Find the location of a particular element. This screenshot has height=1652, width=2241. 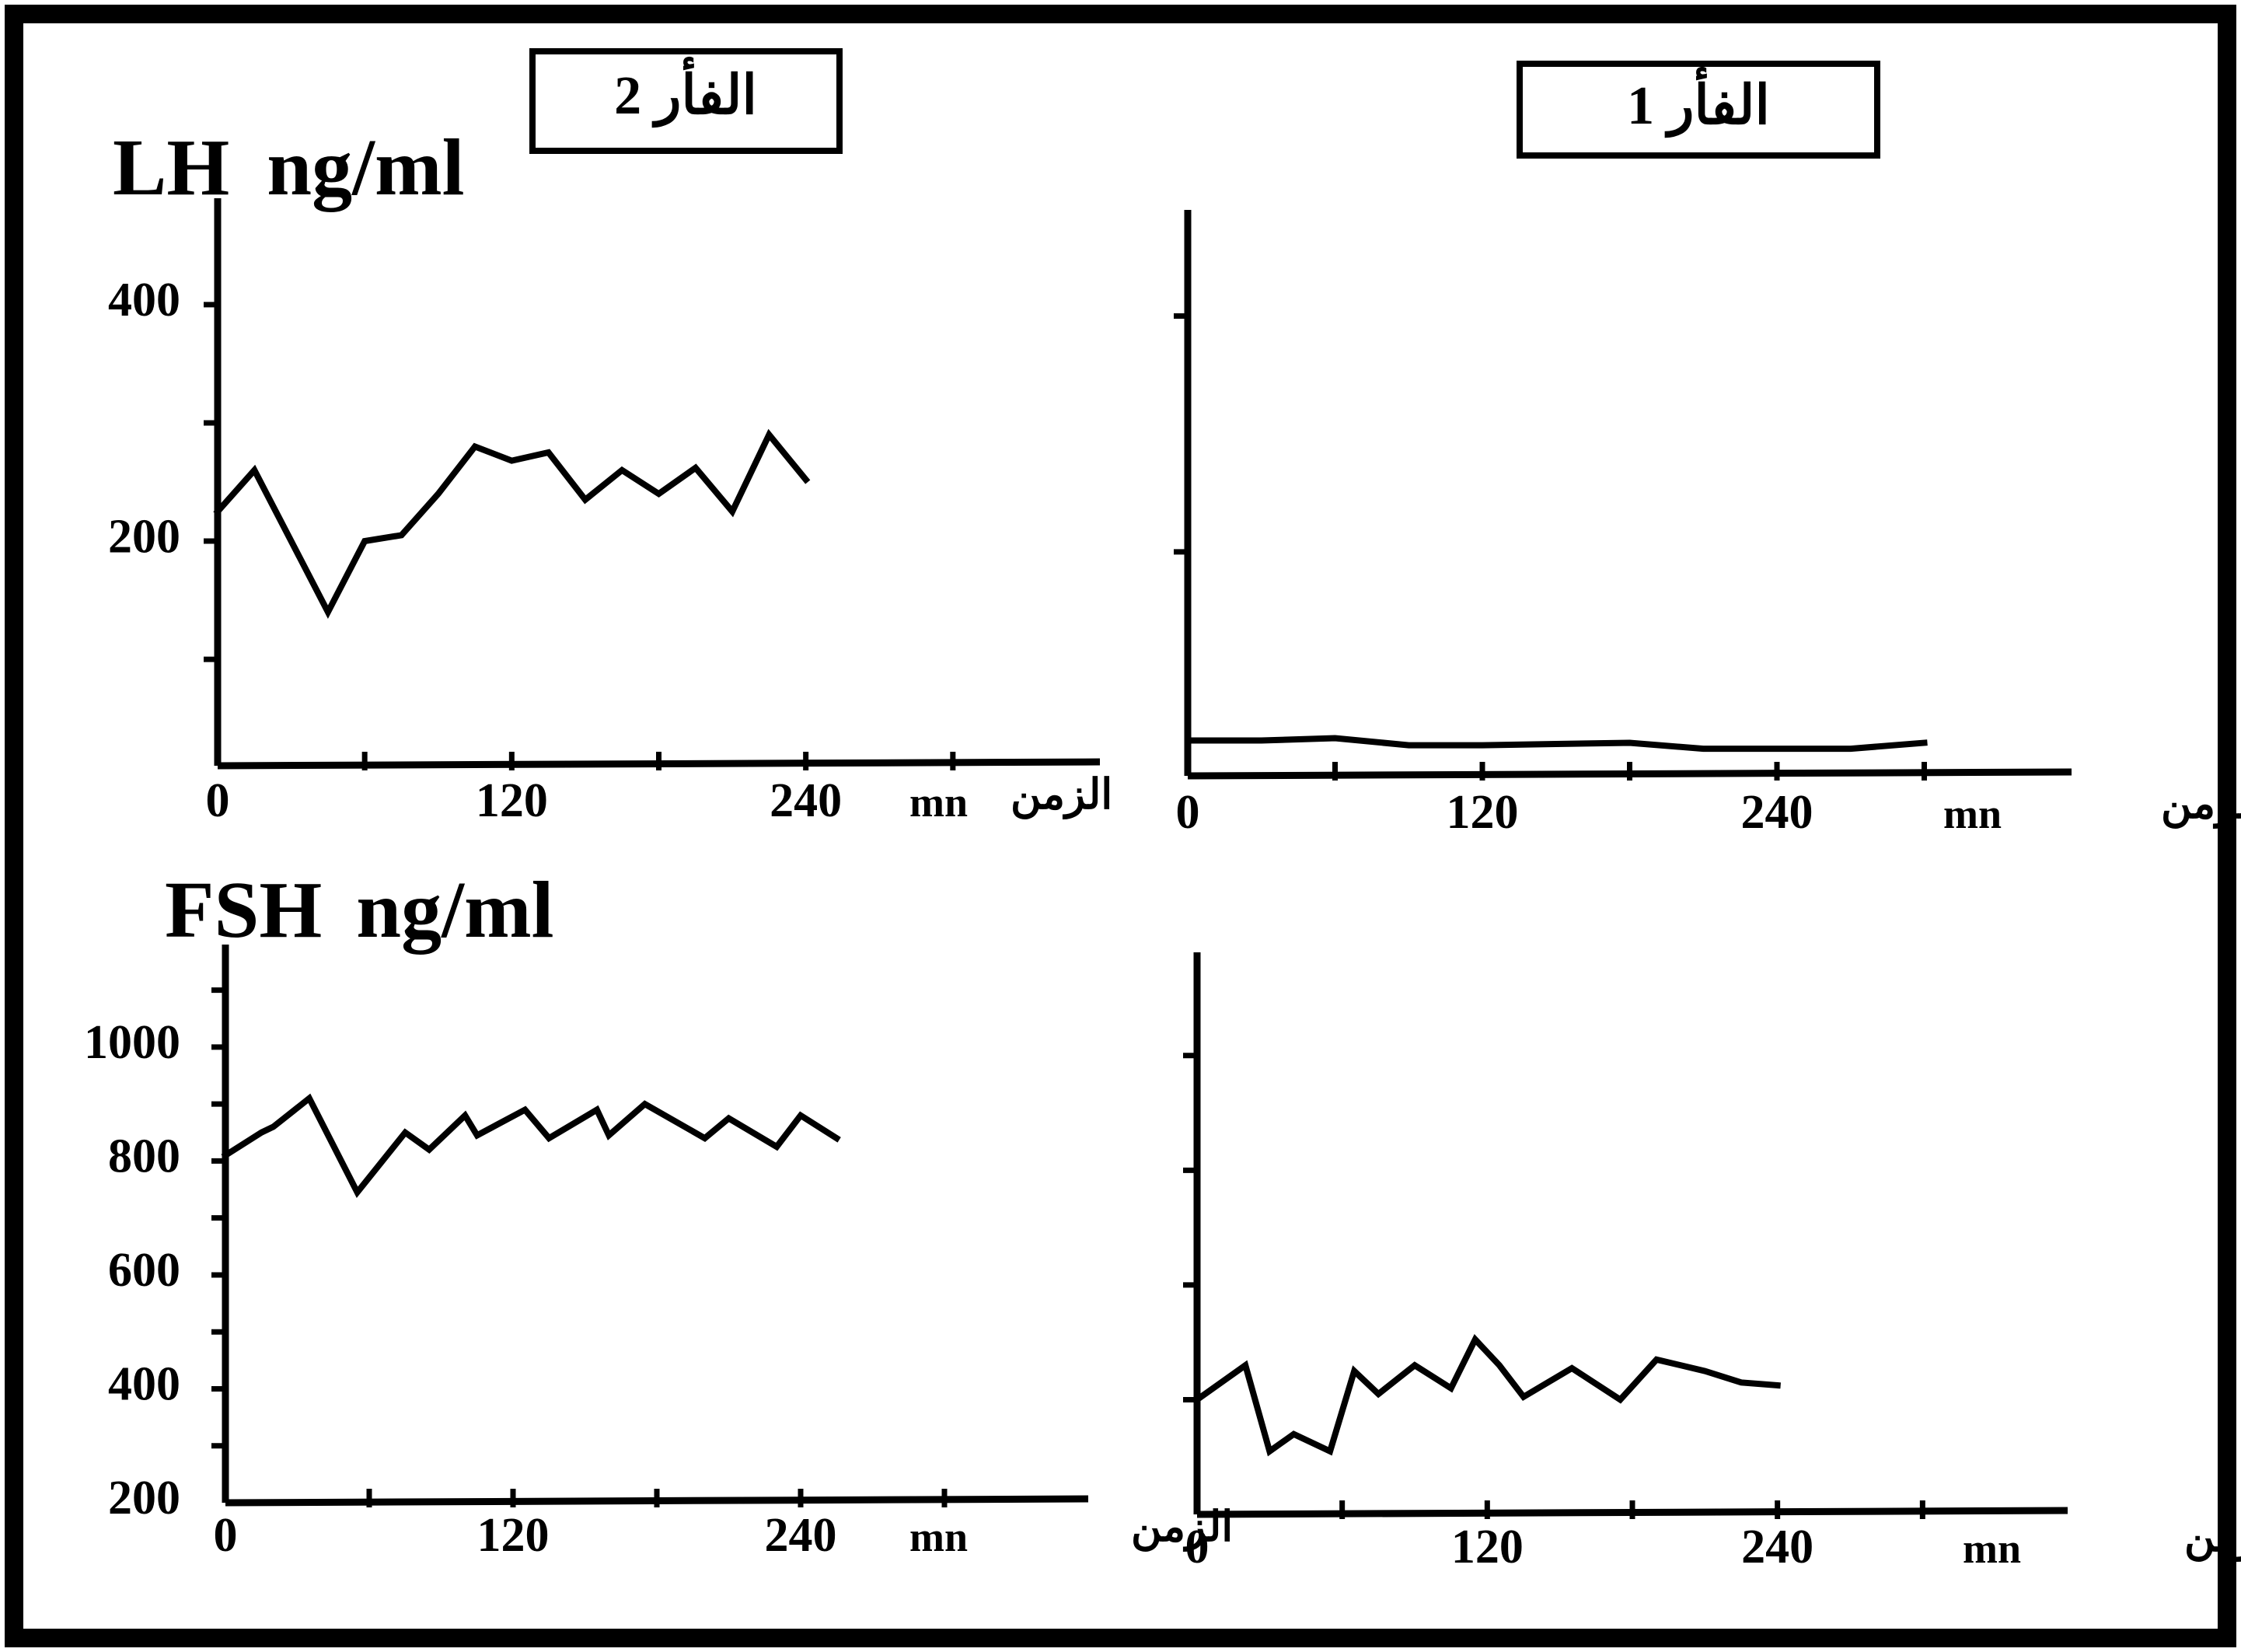

fsh-axis-title: FSH ng/ml is located at coordinates (359, 910).